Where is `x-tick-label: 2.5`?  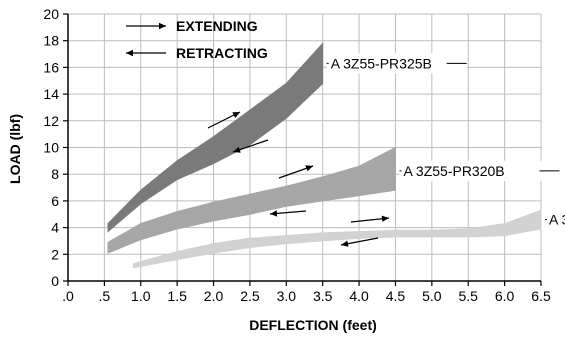 x-tick-label: 2.5 is located at coordinates (250, 296).